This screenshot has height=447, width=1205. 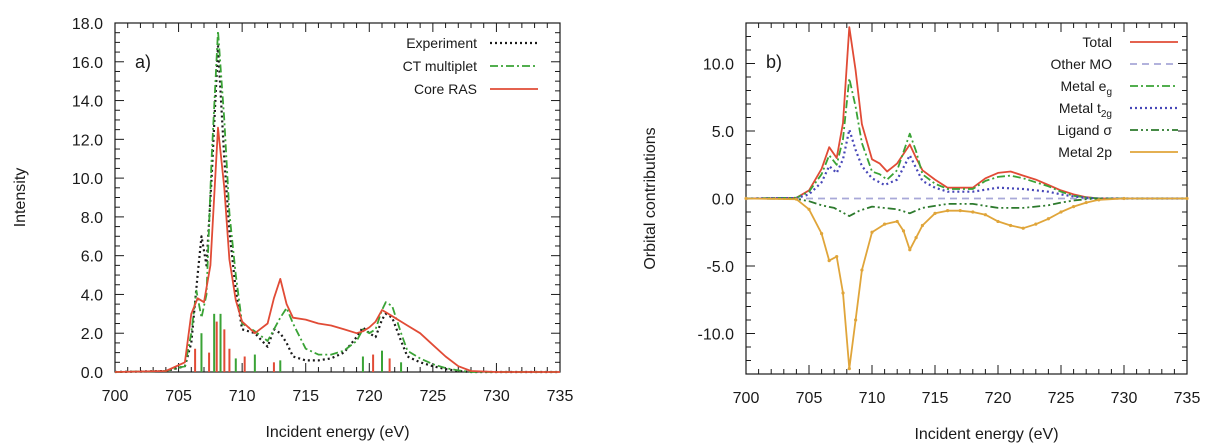 What do you see at coordinates (1082, 64) in the screenshot?
I see `legend-label: Other MO` at bounding box center [1082, 64].